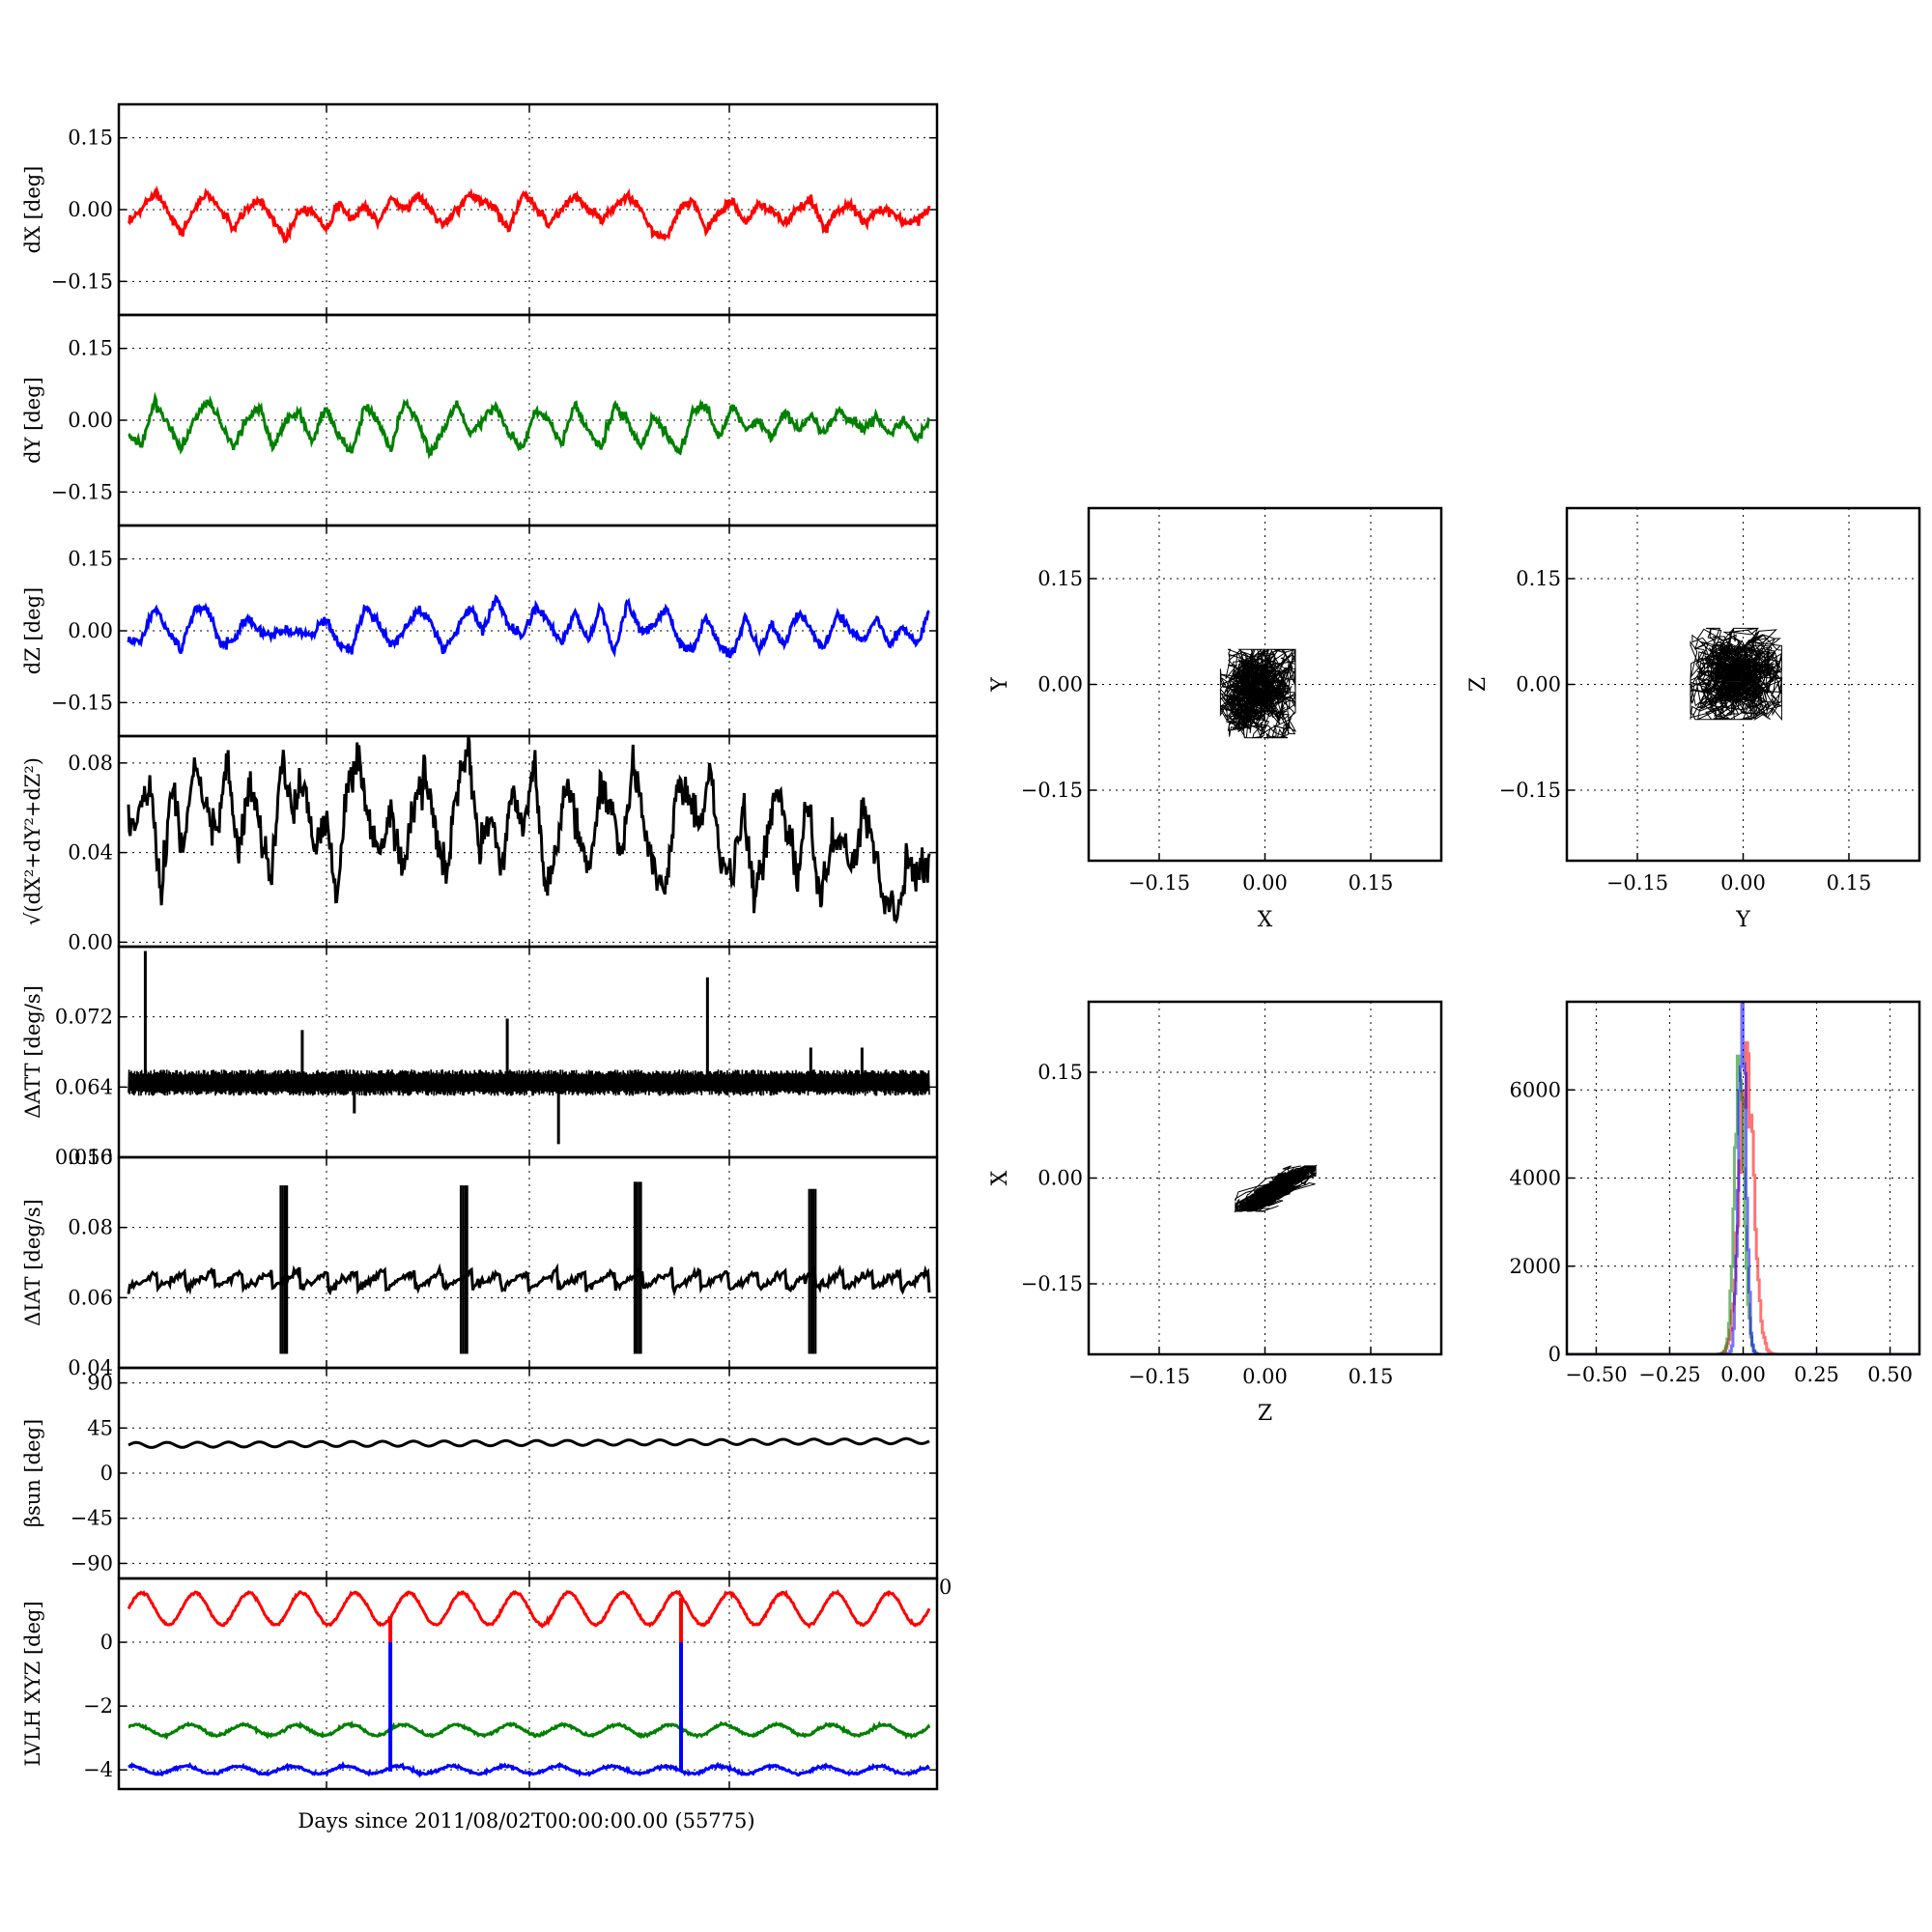 This screenshot has height=1932, width=1932. Describe the element at coordinates (1052, 1283) in the screenshot. I see `scatter-zx-ytick-label-2: −0.15` at that location.